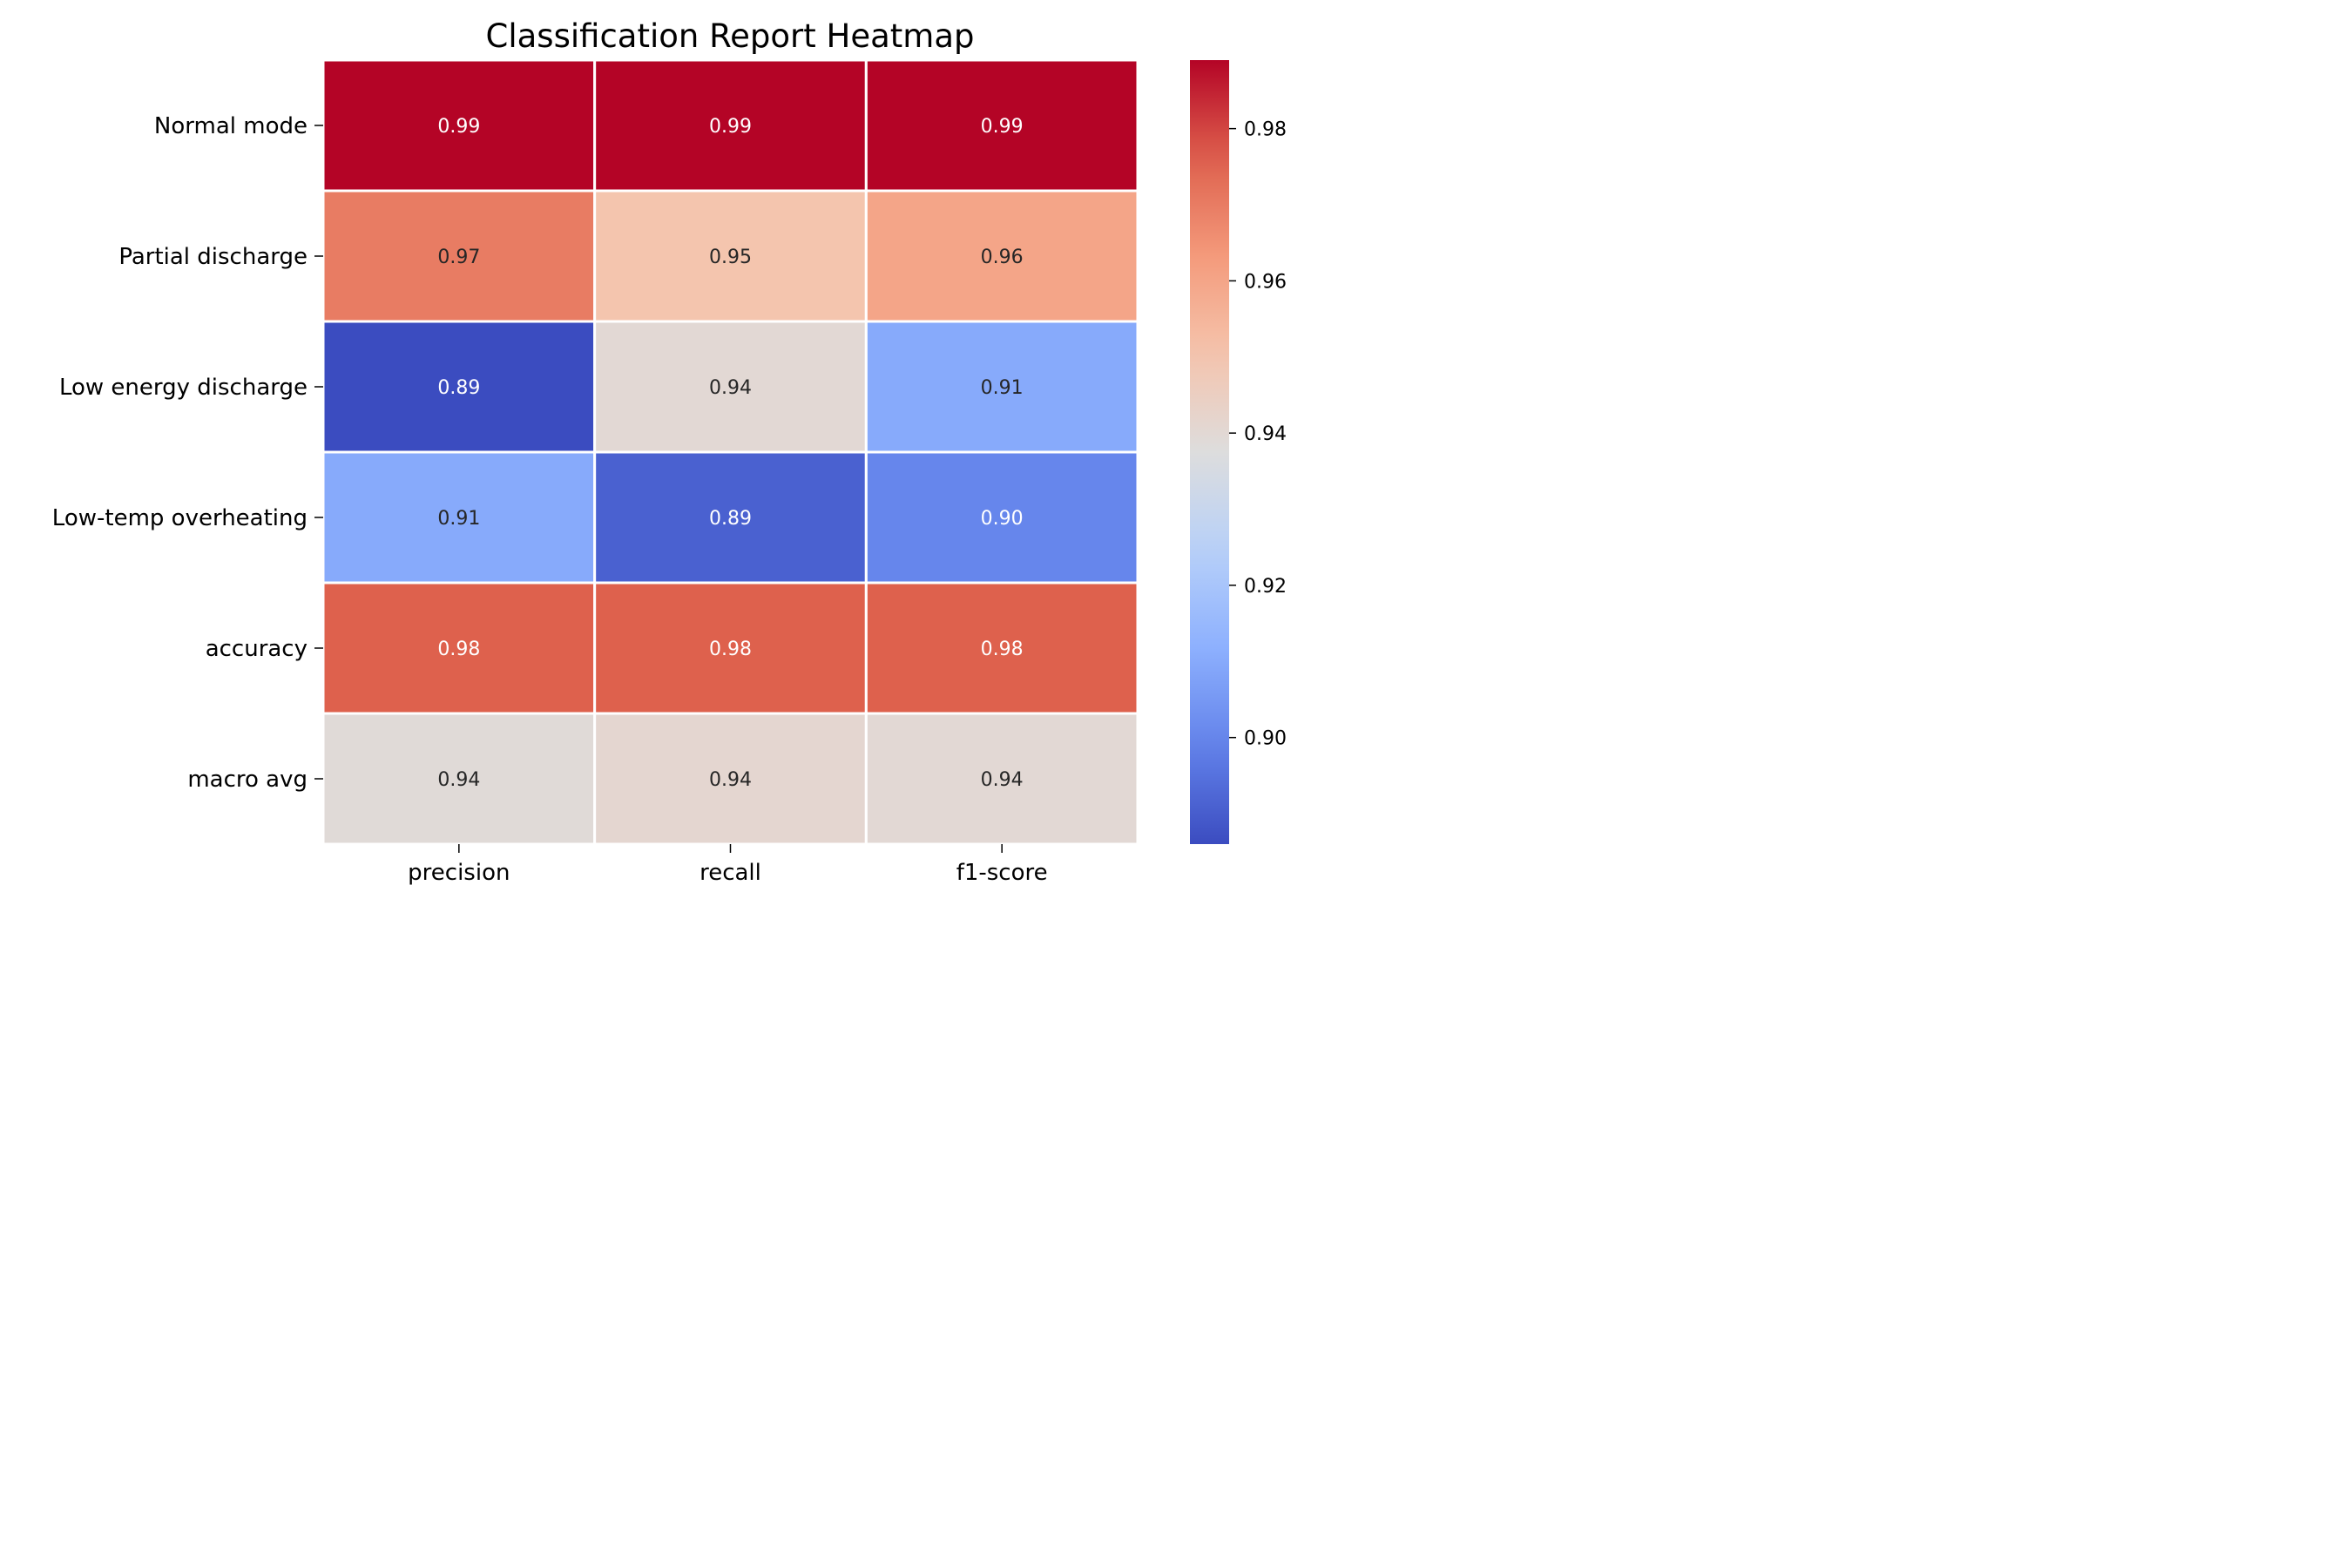  I want to click on y-tick-label: Low-temp overheating, so click(180, 518).